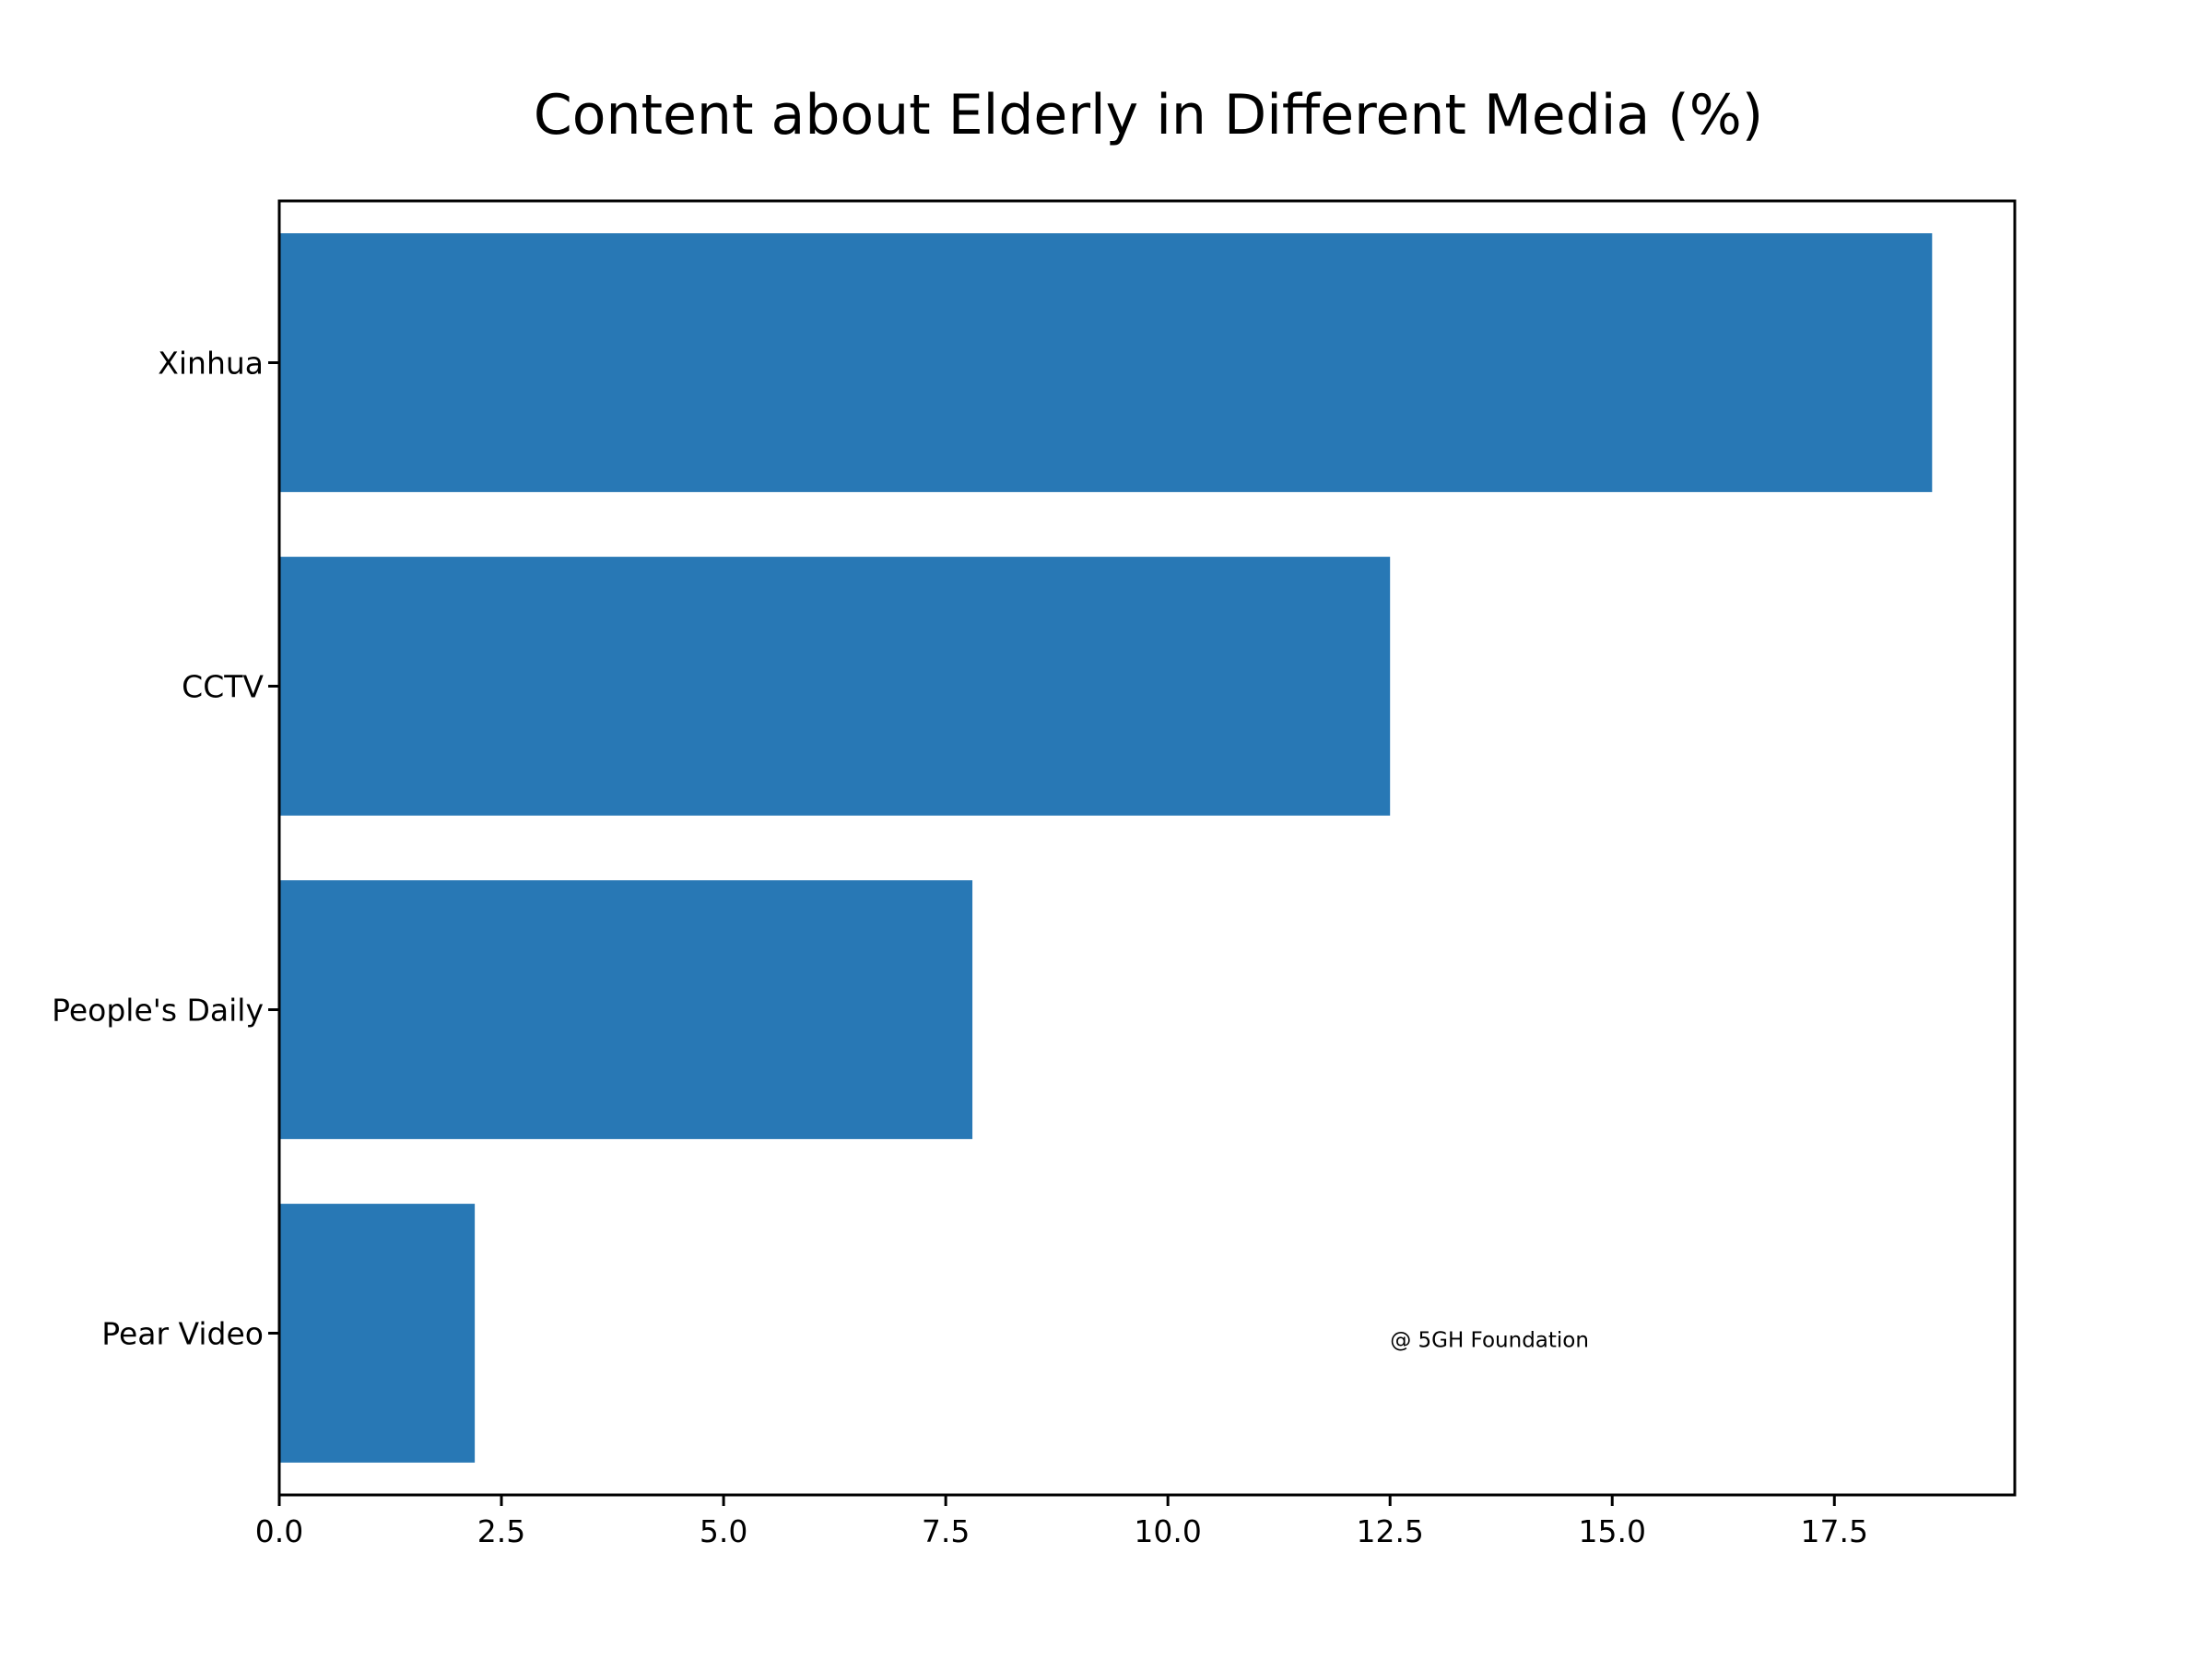 The width and height of the screenshot is (2212, 1659). Describe the element at coordinates (1061, 1522) in the screenshot. I see `x-axis: 0.0 2.5 5.0 7.5 10.0 12.5 15.0 17.5` at that location.